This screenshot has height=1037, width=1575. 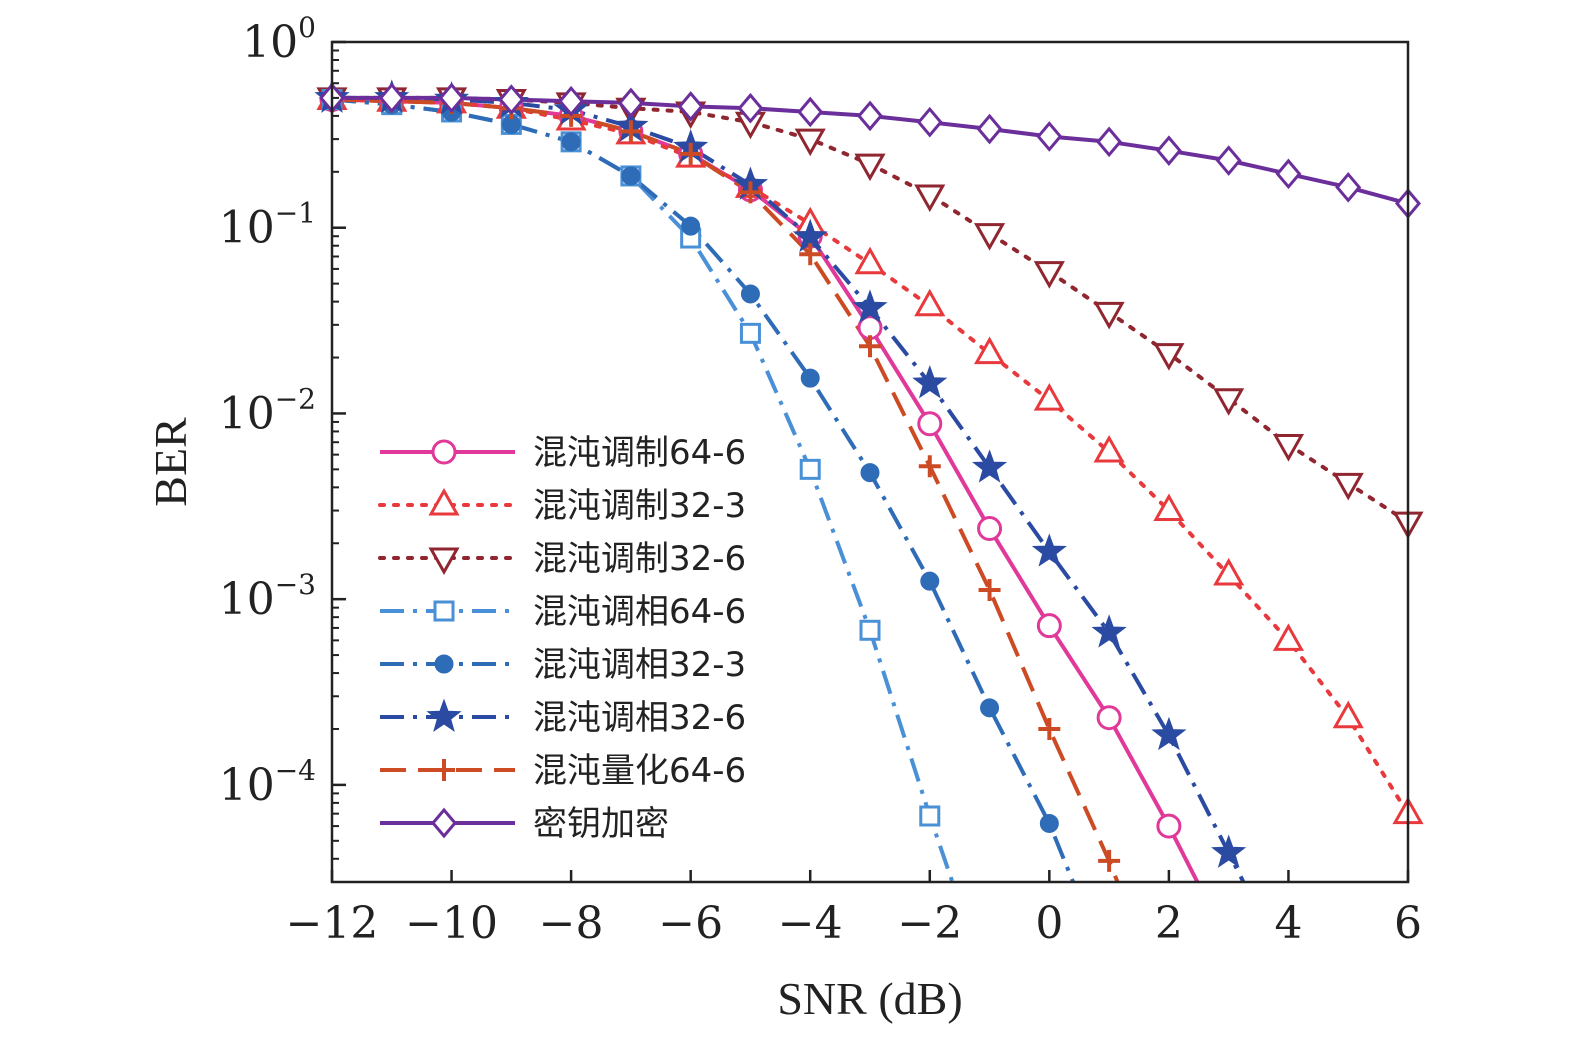 What do you see at coordinates (332, 923) in the screenshot?
I see `x-tick-label: −12` at bounding box center [332, 923].